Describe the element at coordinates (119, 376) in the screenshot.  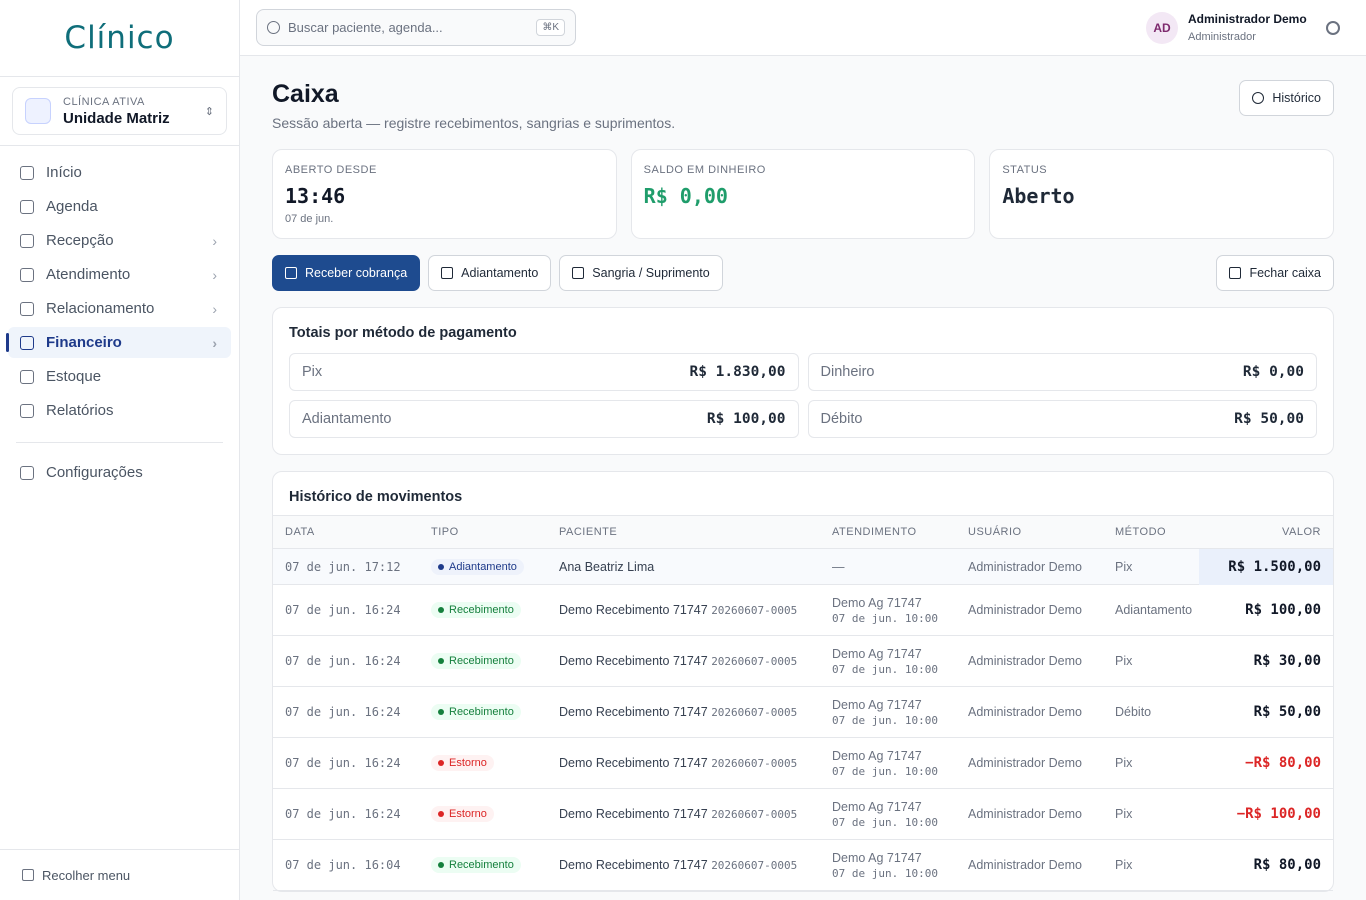
I see `nav-item: Estoque` at that location.